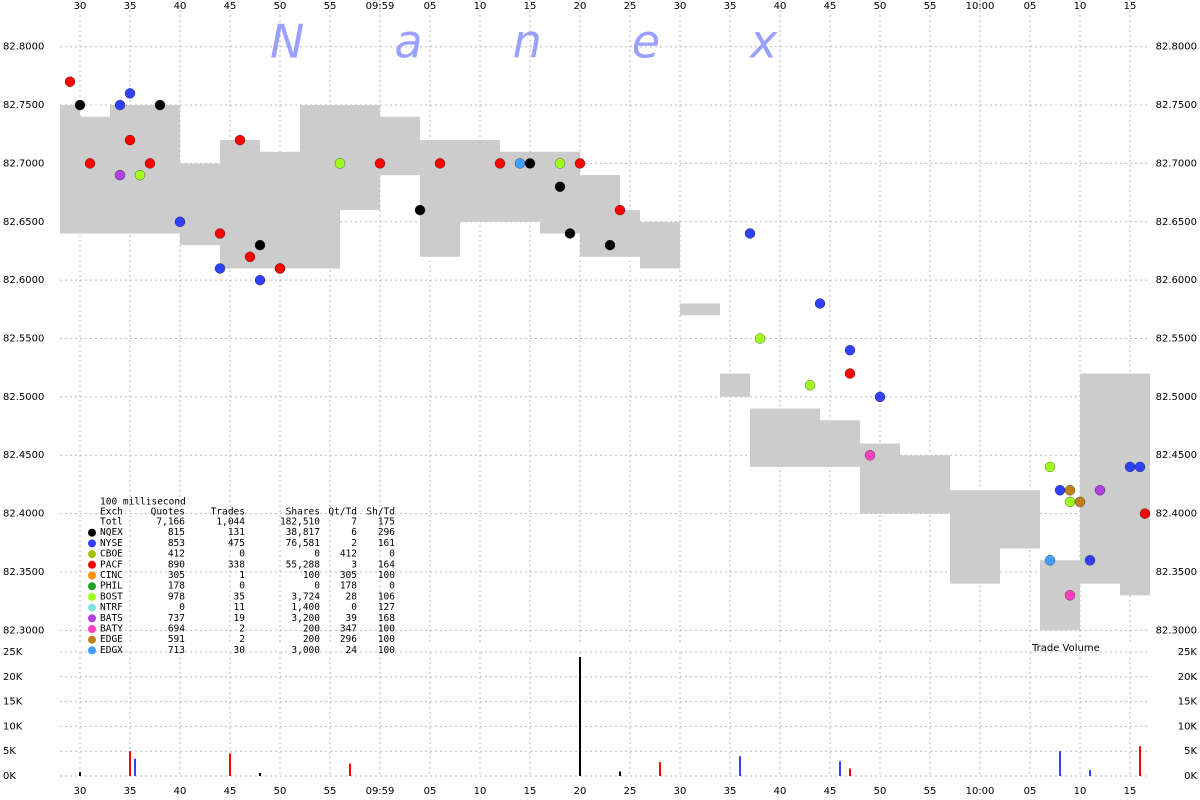 The image size is (1200, 800). I want to click on stats-cell: NYSE, so click(111, 543).